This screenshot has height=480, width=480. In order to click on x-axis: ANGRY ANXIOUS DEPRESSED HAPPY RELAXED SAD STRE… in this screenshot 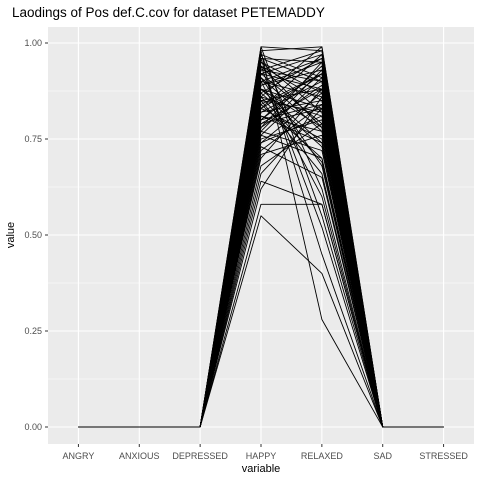, I will do `click(265, 452)`.